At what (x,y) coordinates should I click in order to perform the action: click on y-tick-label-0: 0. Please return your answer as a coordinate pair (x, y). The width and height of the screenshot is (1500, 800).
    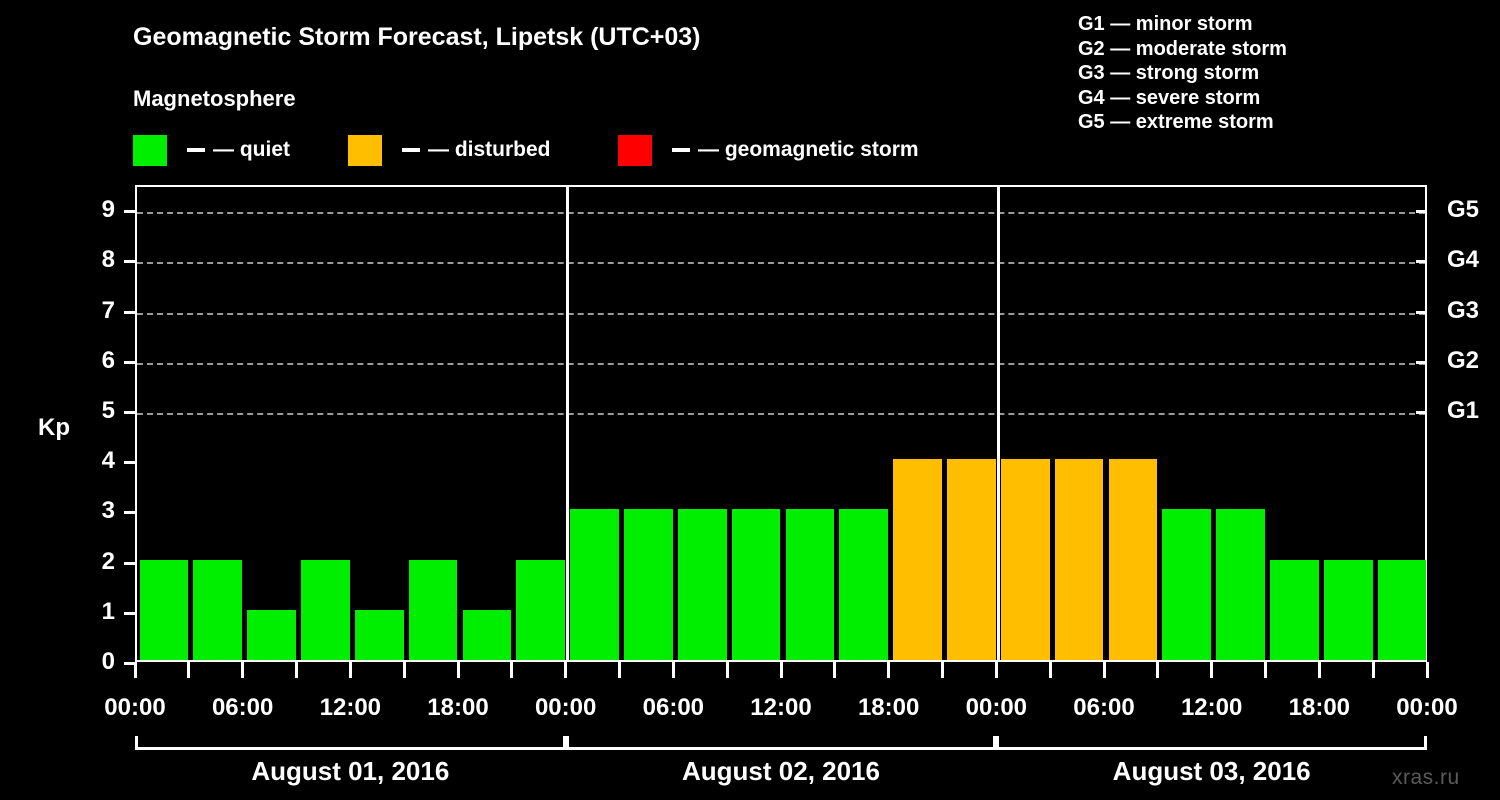
    Looking at the image, I should click on (108, 661).